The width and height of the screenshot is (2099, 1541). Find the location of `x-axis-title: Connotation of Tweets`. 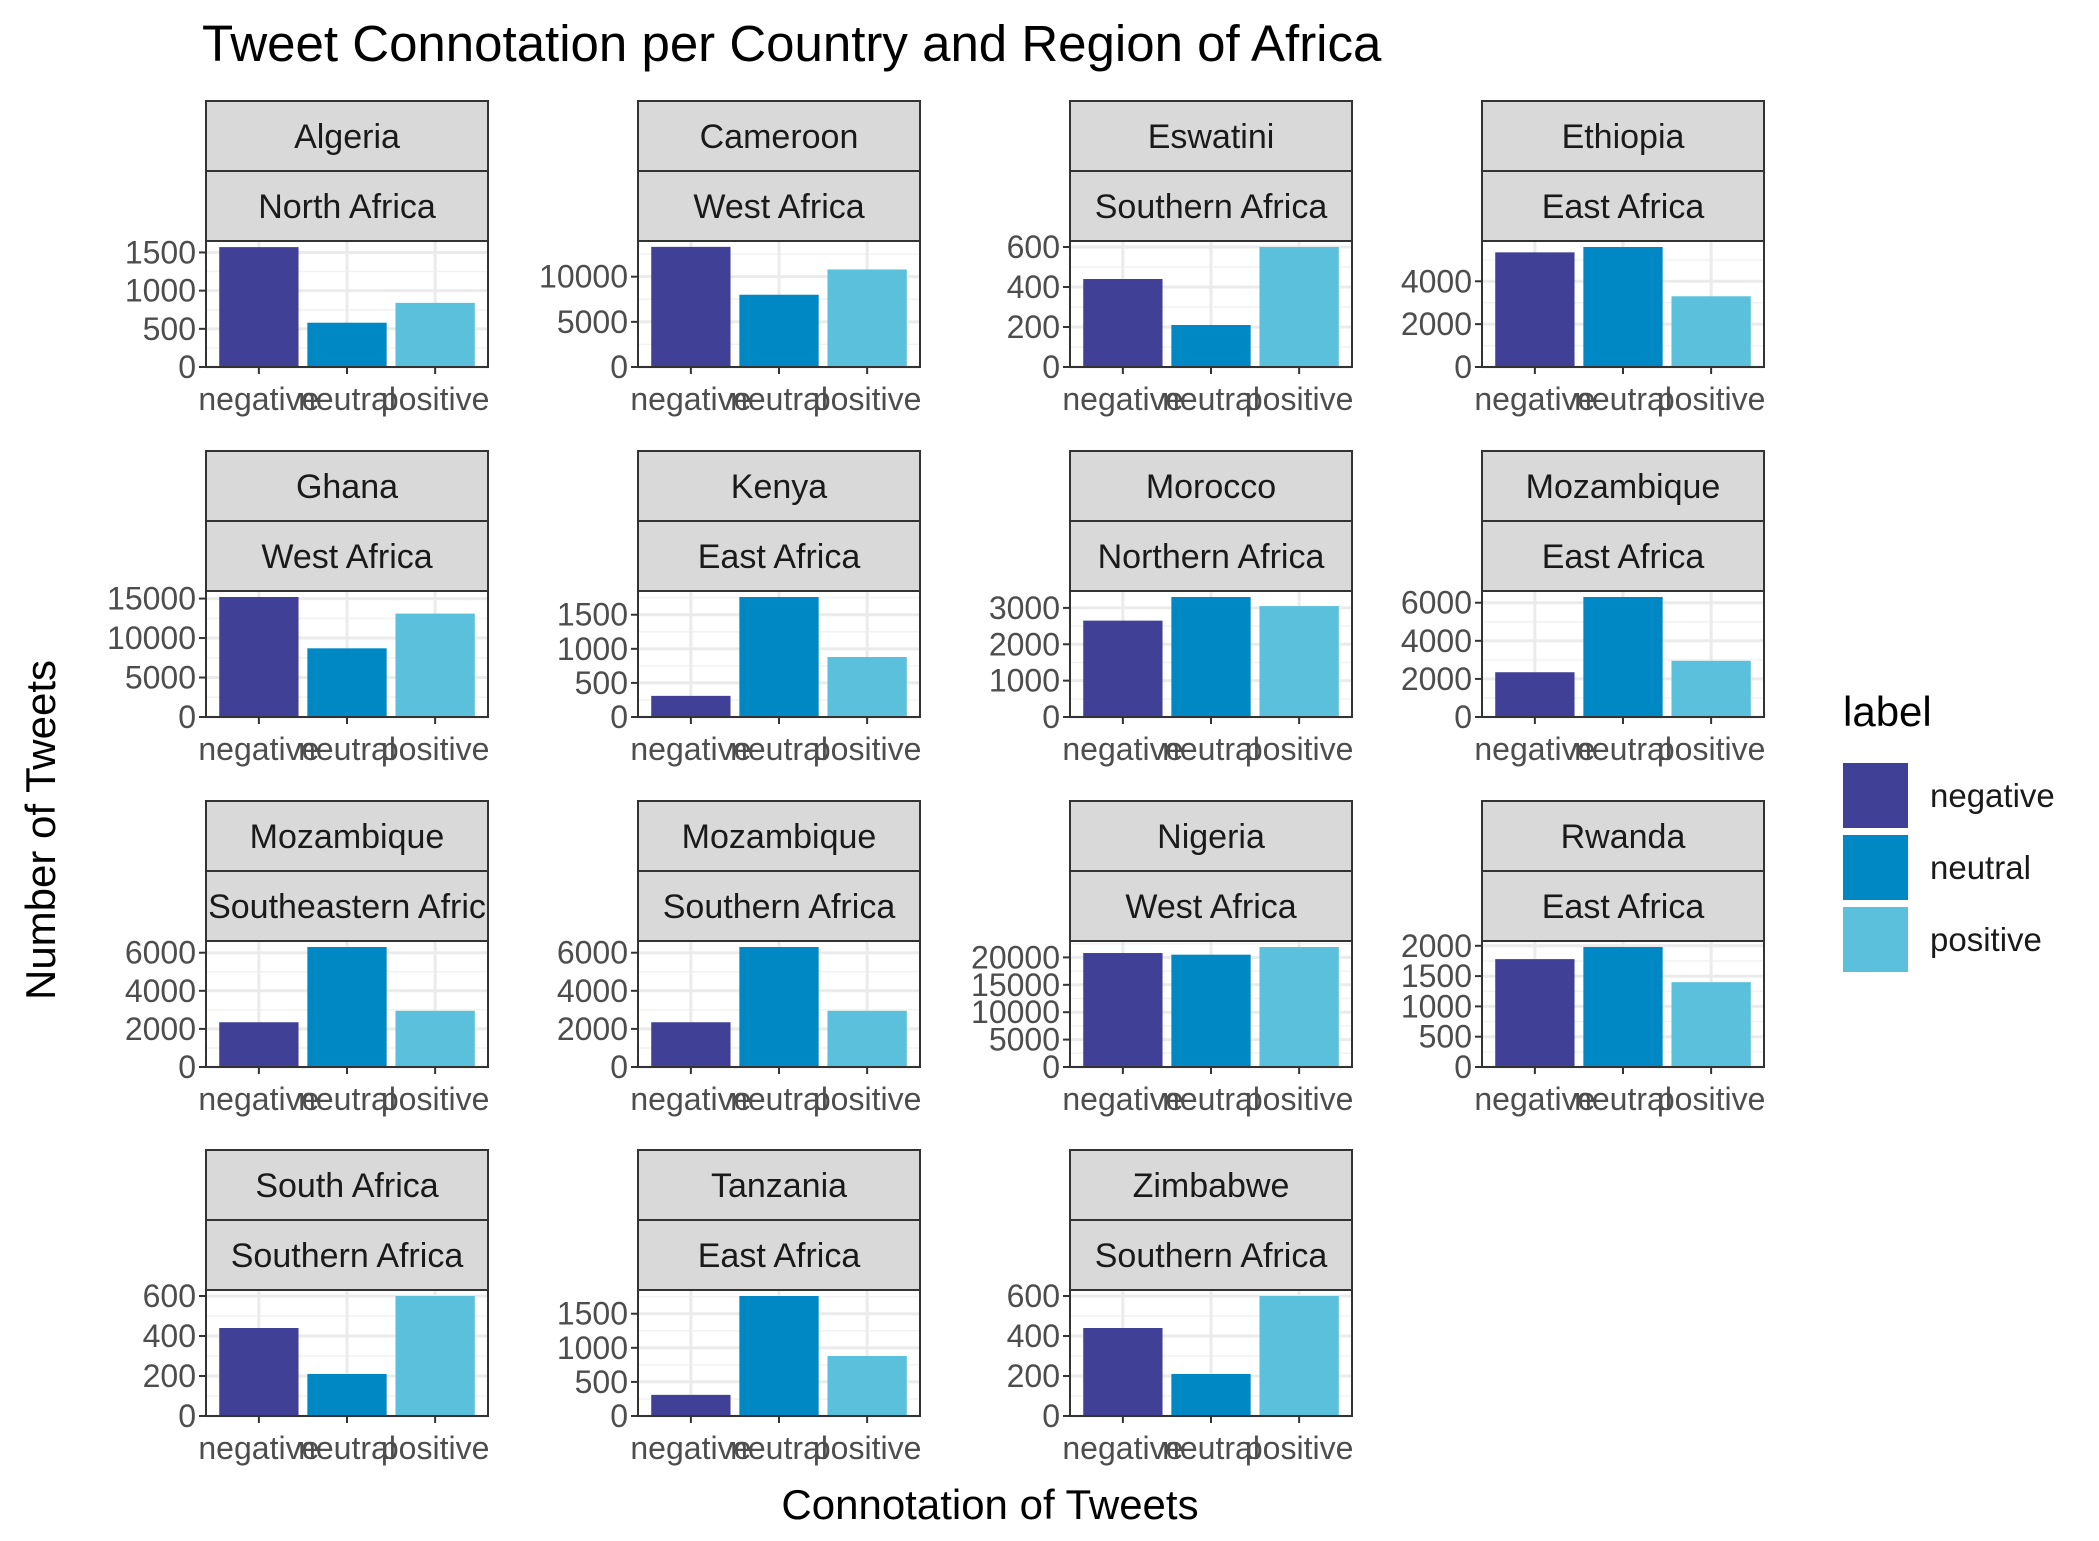

x-axis-title: Connotation of Tweets is located at coordinates (989, 1504).